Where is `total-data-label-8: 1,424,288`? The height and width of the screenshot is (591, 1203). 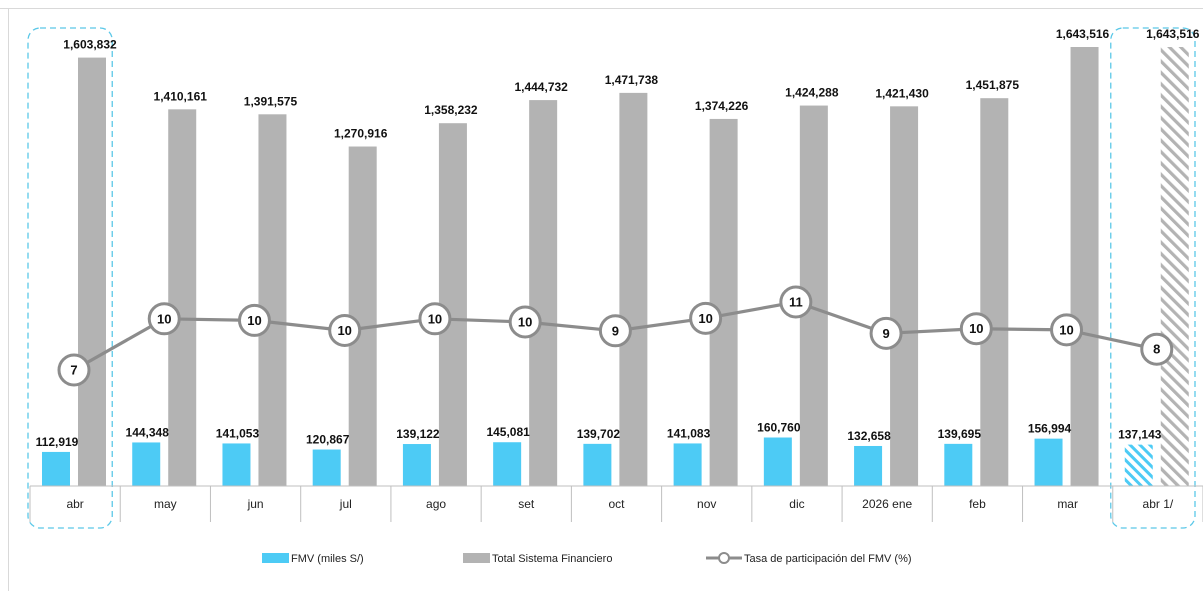
total-data-label-8: 1,424,288 is located at coordinates (812, 93).